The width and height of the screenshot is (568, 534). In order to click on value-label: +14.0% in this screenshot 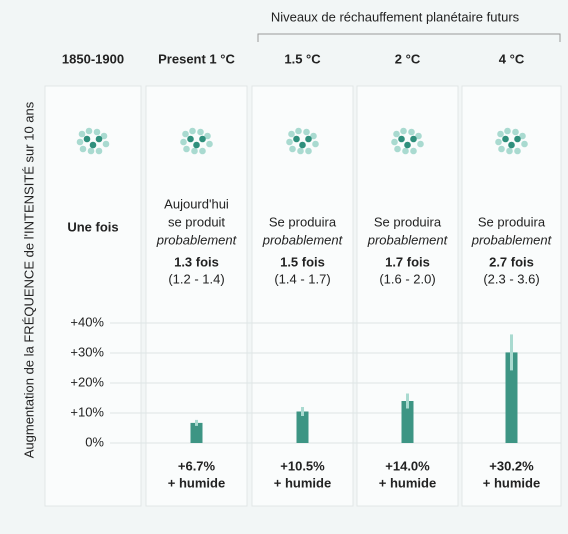, I will do `click(407, 465)`.